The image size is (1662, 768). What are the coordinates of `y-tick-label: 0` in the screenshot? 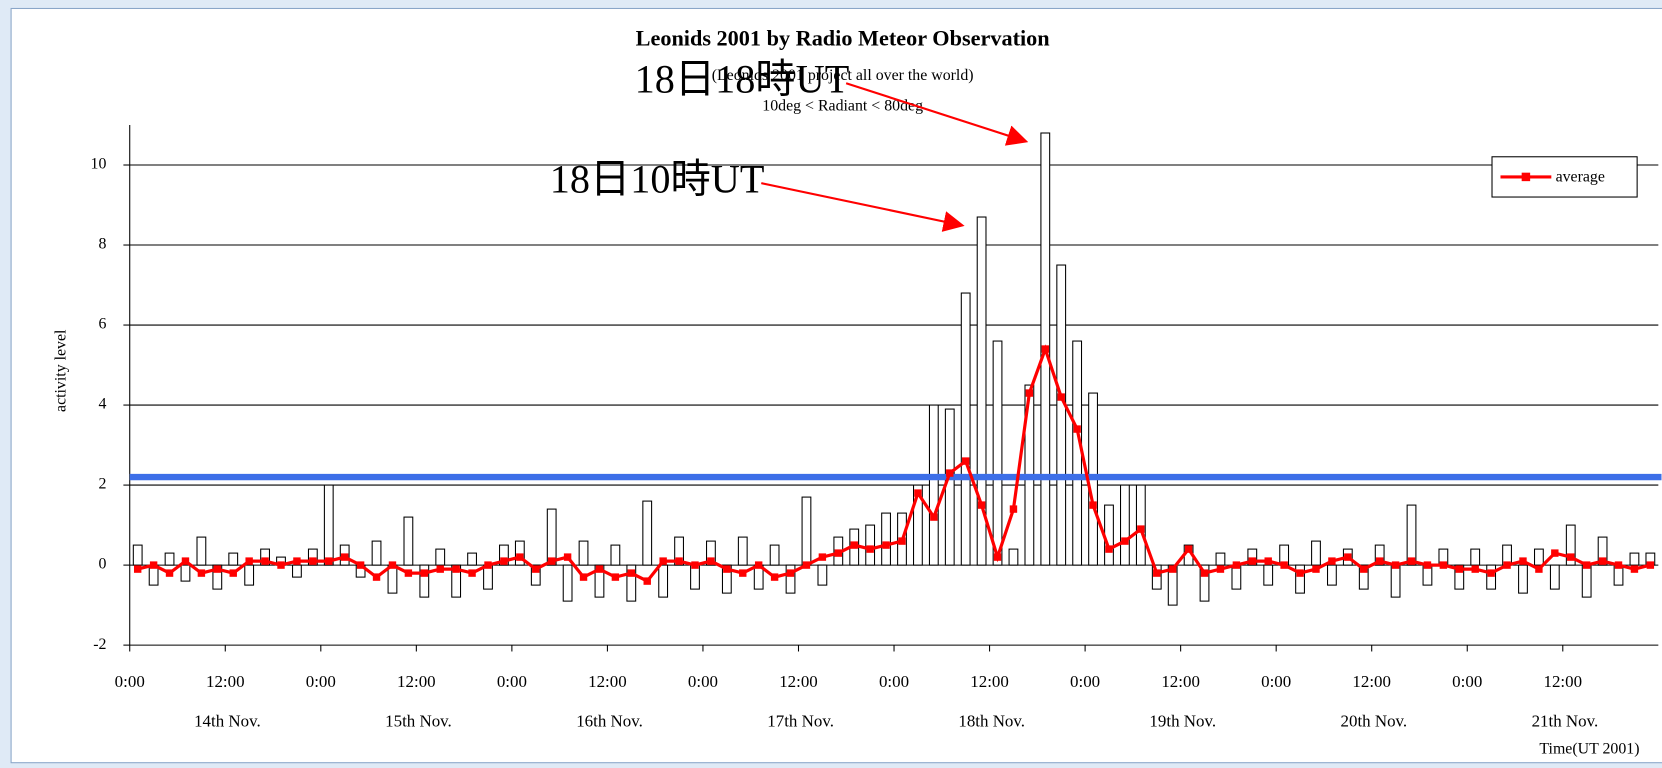 It's located at (102, 564).